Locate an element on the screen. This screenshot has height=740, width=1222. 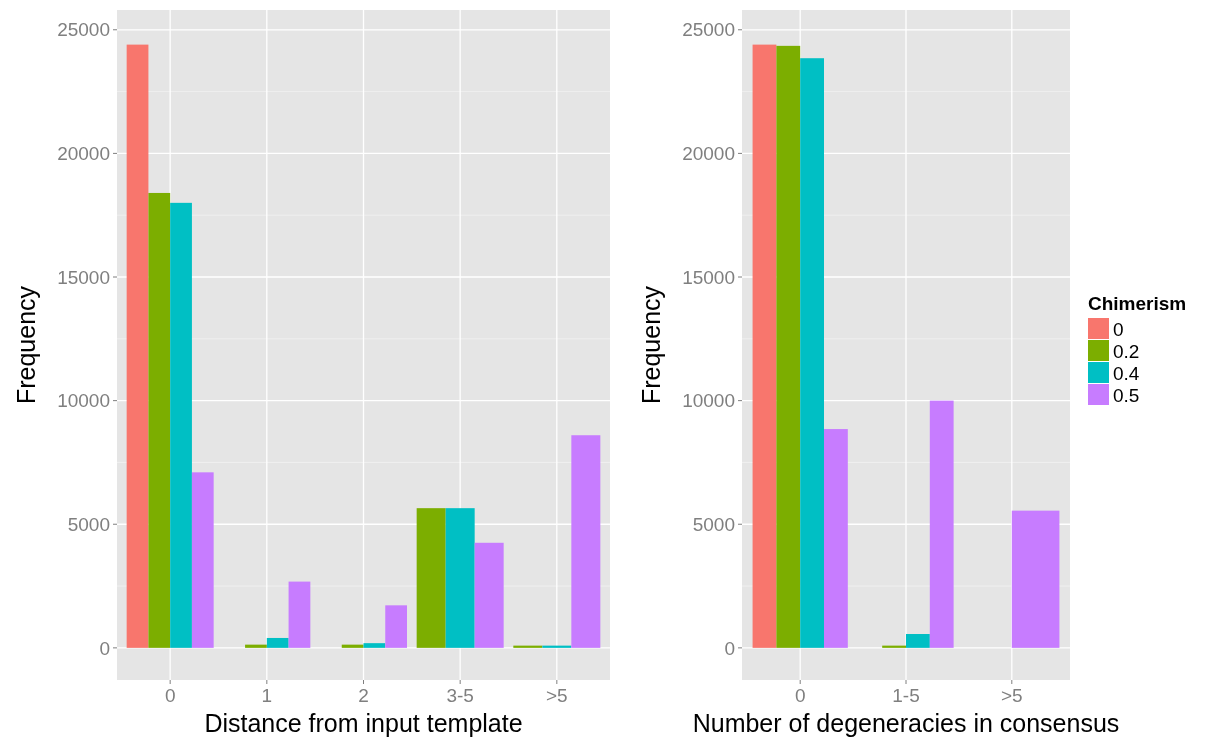
x-tick-label: 2 is located at coordinates (363, 695).